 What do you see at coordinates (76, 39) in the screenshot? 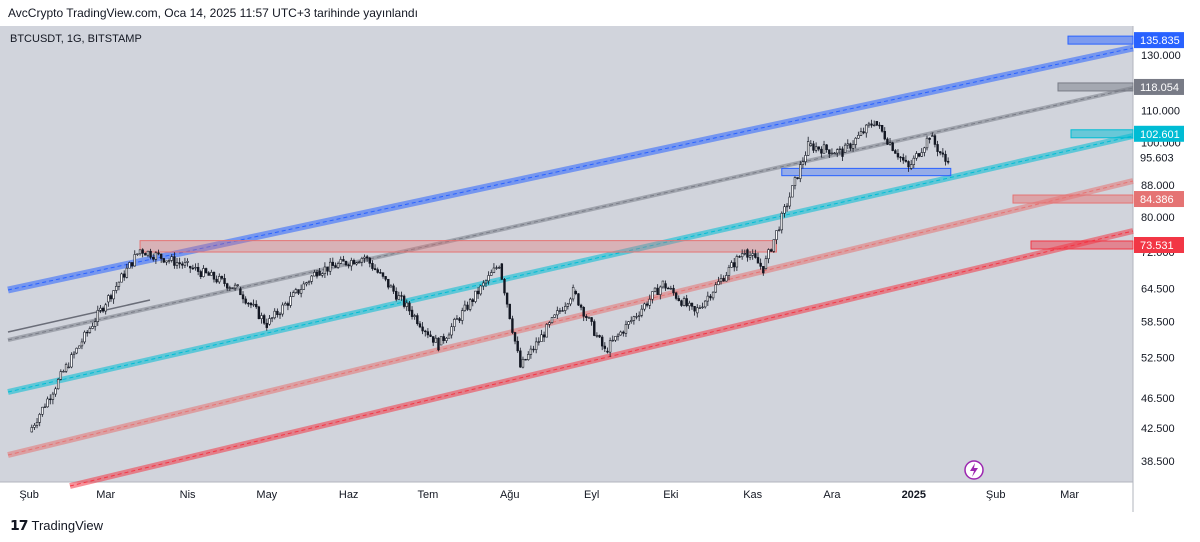
I see `symbol-label: BTCUSDT, 1G, BITSTAMP` at bounding box center [76, 39].